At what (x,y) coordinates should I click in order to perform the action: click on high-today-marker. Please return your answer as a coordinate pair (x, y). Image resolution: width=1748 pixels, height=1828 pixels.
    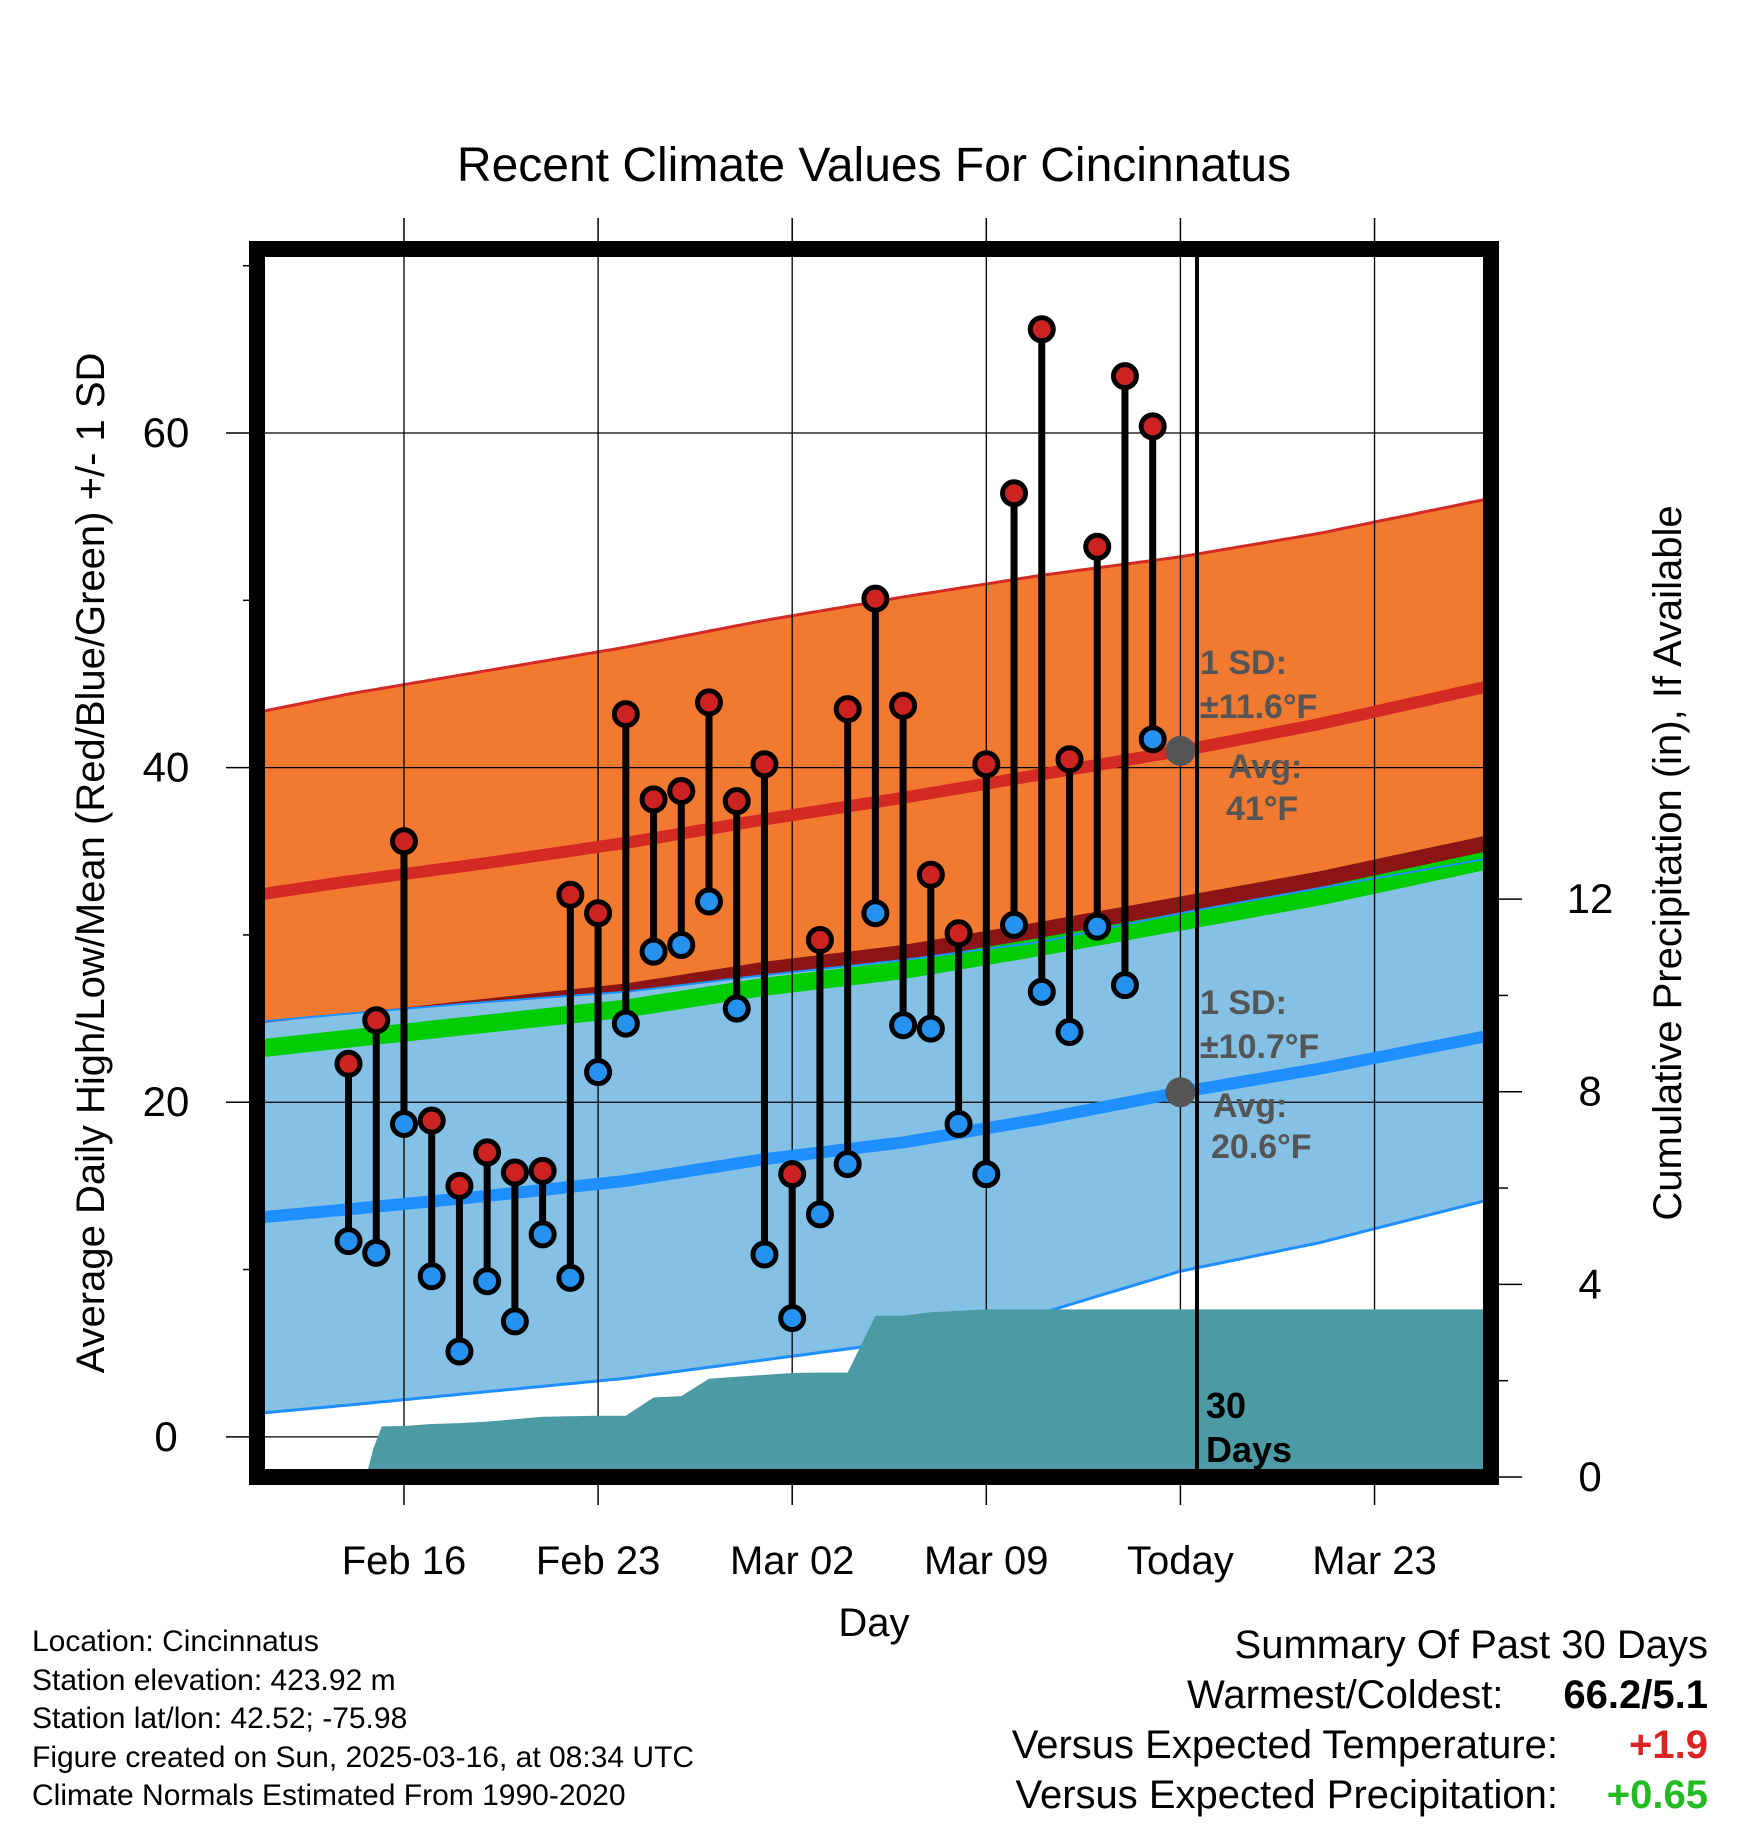
    Looking at the image, I should click on (1180, 750).